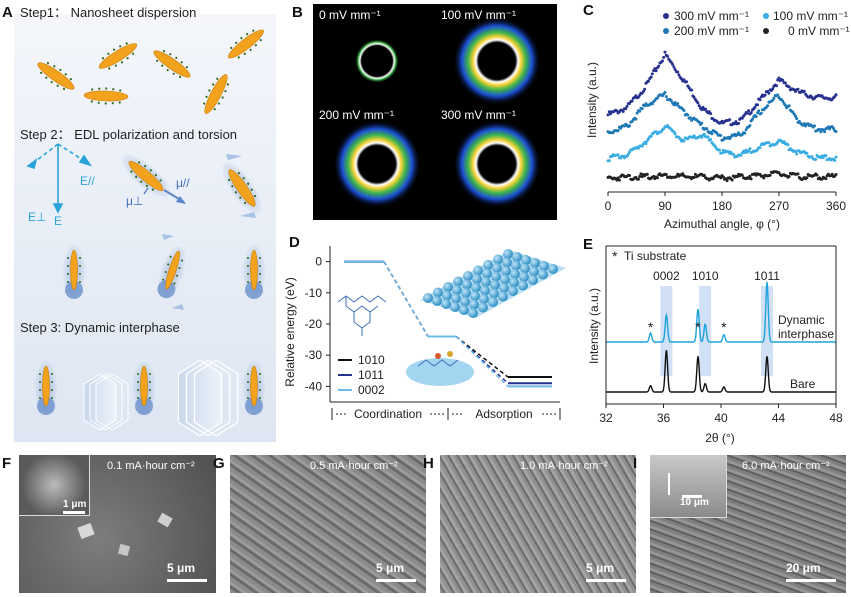  What do you see at coordinates (290, 331) in the screenshot?
I see `panel-d-ylabel: Relative energy (eV)` at bounding box center [290, 331].